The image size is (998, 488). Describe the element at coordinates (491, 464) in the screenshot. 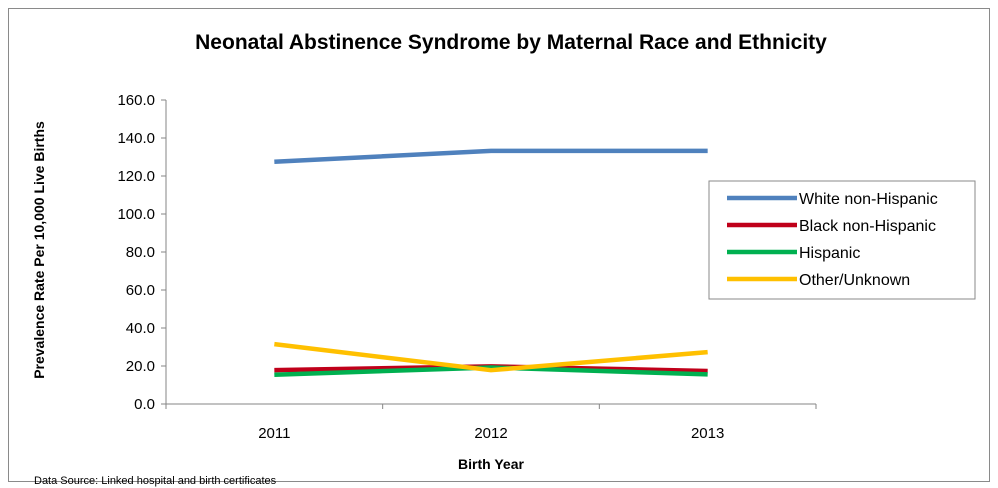

I see `x-axis-title: Birth Year` at that location.